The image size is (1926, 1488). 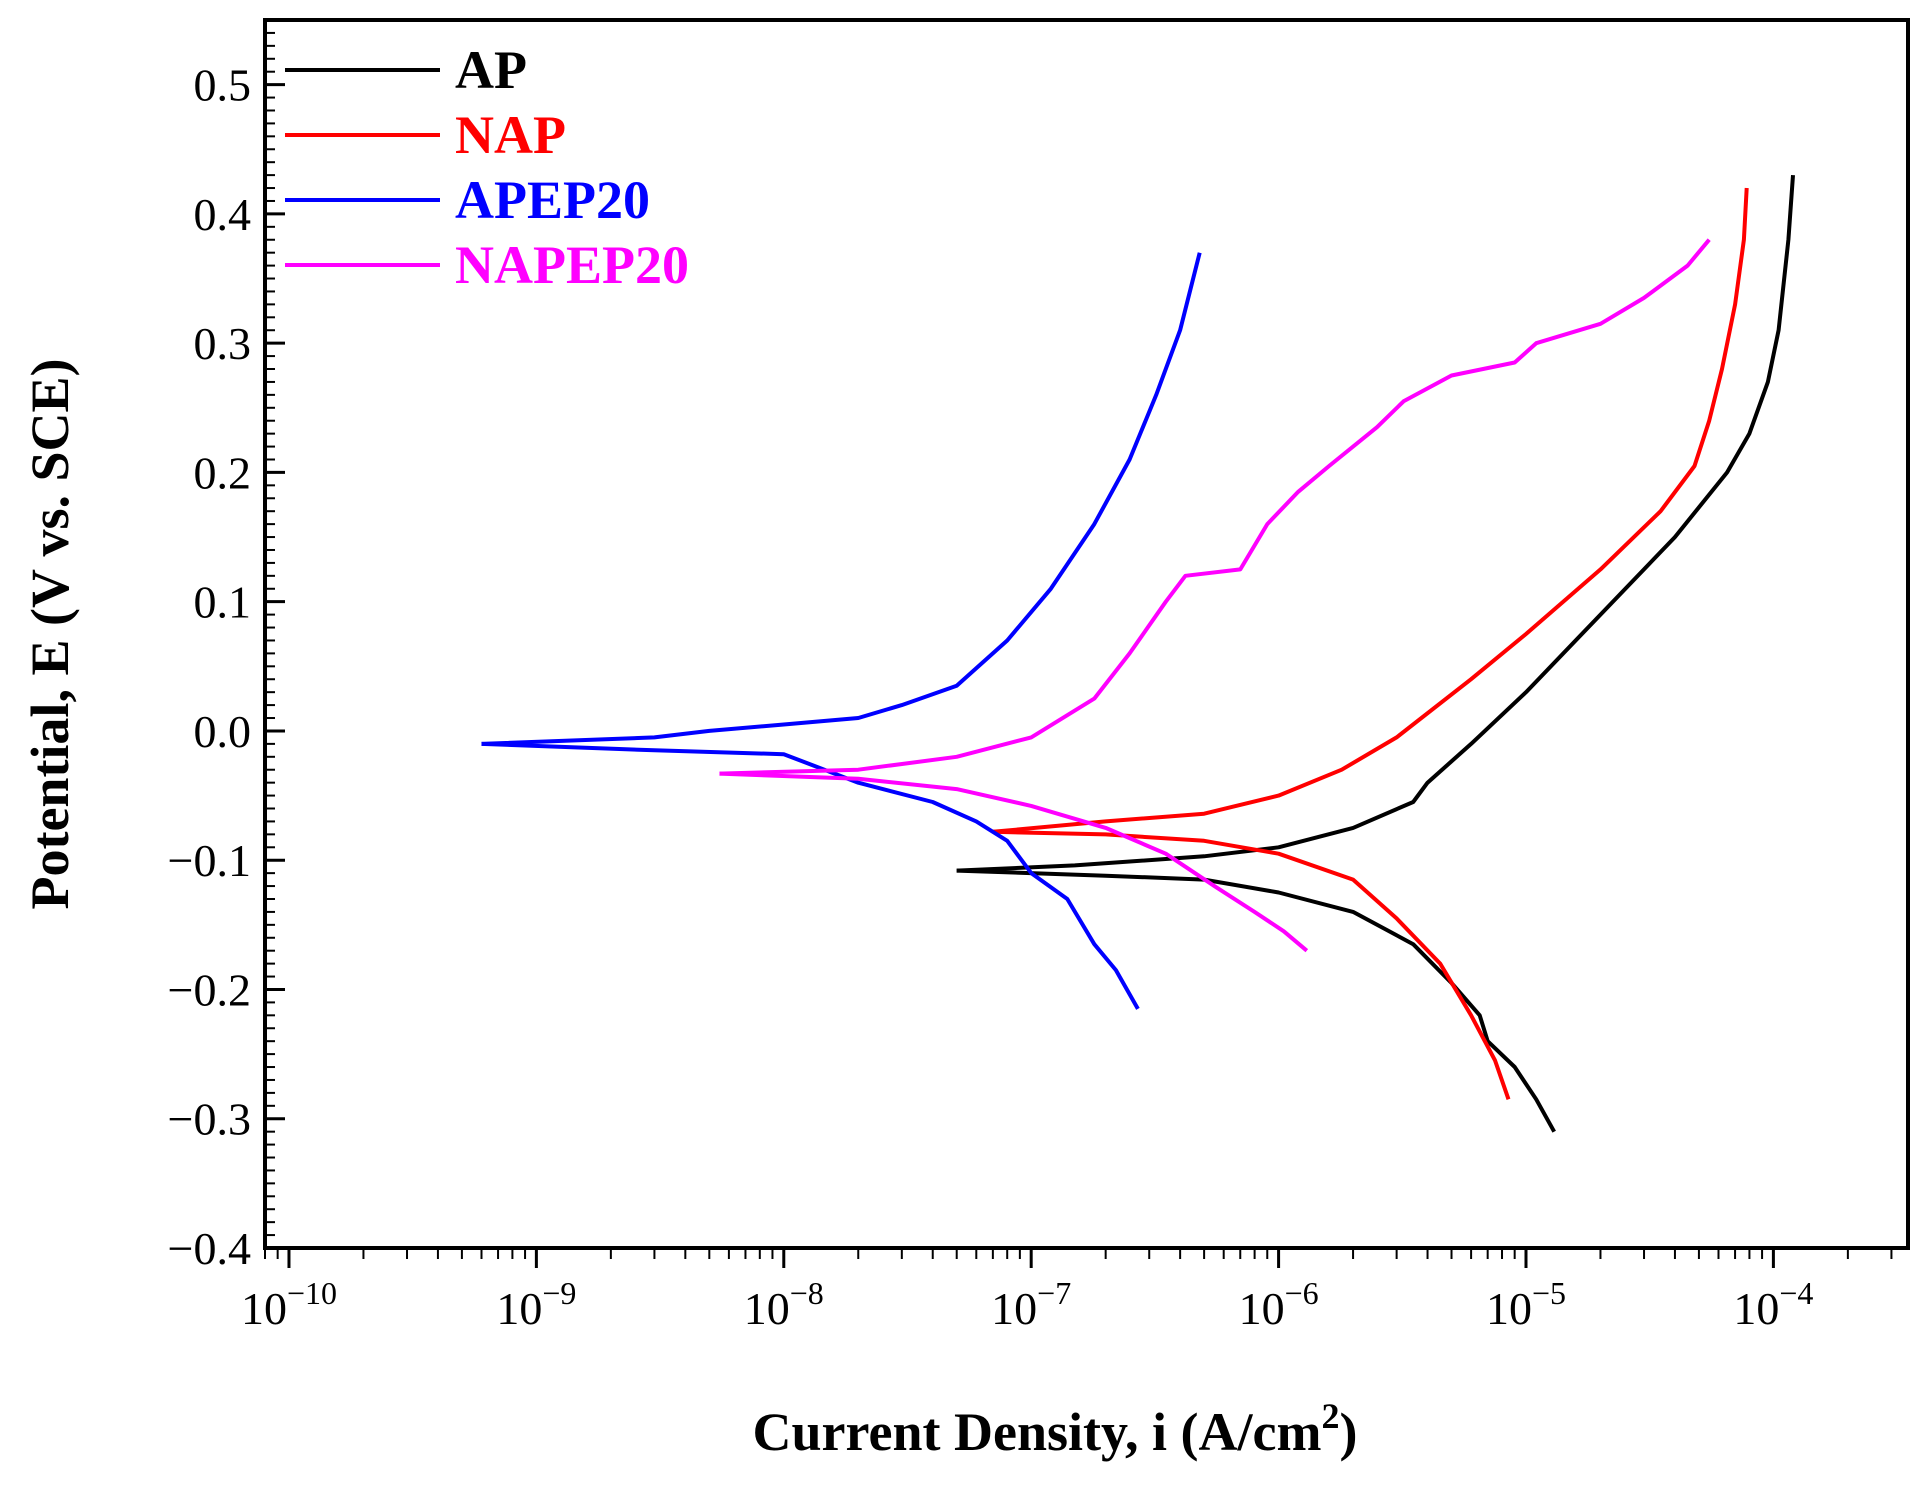 I want to click on x-tick-exp: −10, so click(x=312, y=1293).